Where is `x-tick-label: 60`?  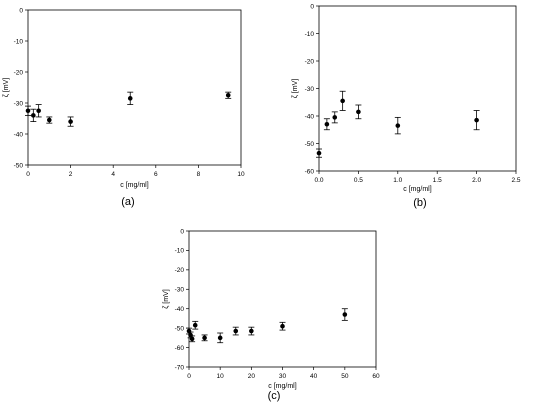
x-tick-label: 60 is located at coordinates (376, 376).